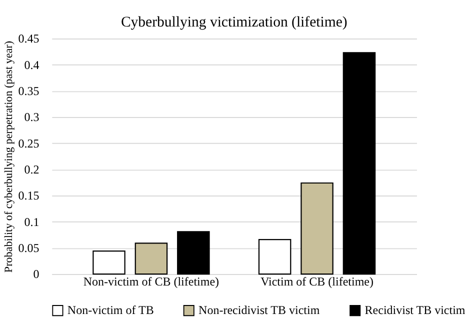 This screenshot has width=471, height=327. I want to click on legend-label: Non-recidivist TB victim, so click(259, 310).